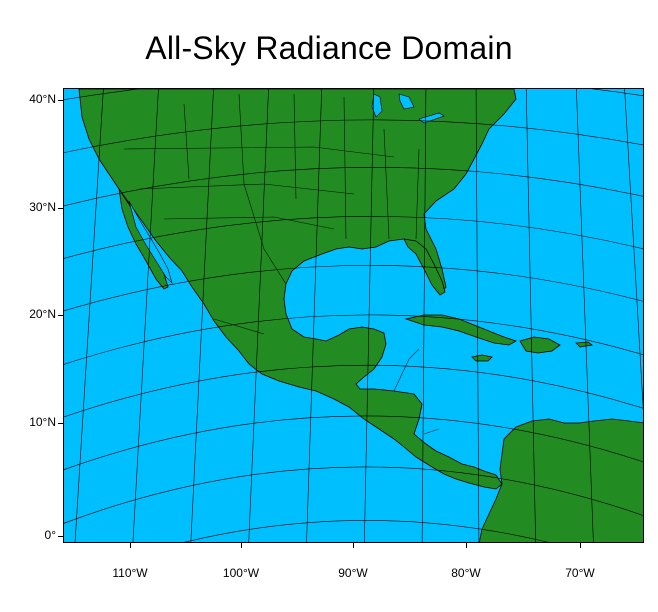 The height and width of the screenshot is (612, 658). I want to click on land-puerto-rico, so click(584, 344).